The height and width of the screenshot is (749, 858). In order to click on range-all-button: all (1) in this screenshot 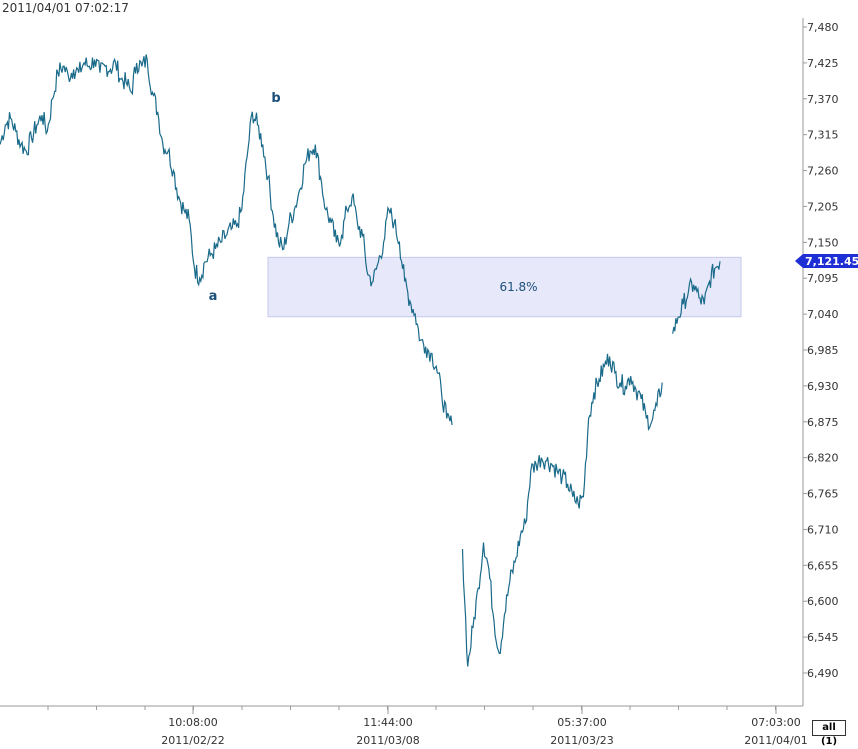, I will do `click(829, 733)`.